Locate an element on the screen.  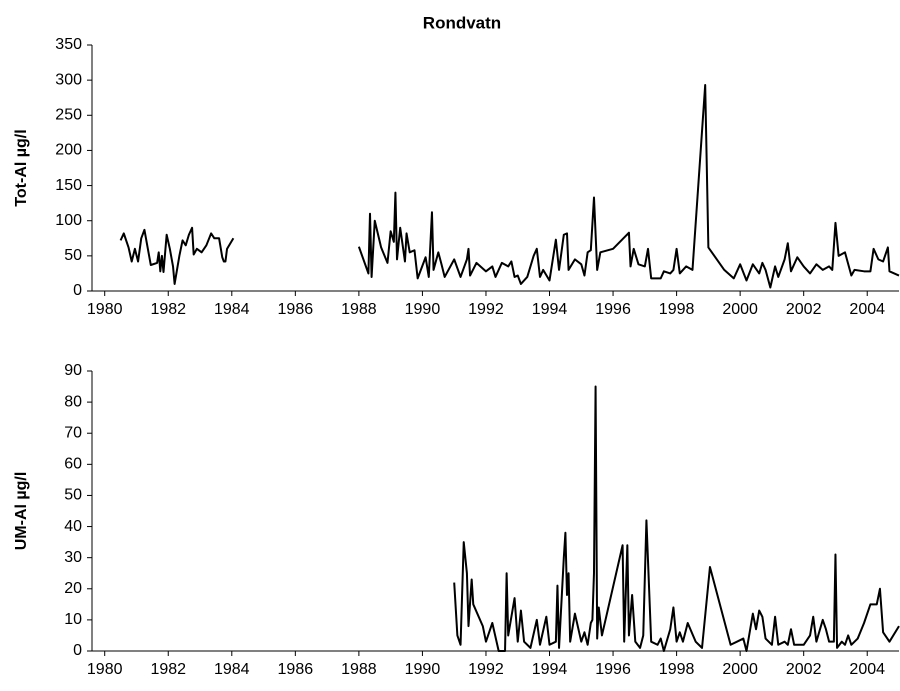
y-tick-label: 300 is located at coordinates (68, 79).